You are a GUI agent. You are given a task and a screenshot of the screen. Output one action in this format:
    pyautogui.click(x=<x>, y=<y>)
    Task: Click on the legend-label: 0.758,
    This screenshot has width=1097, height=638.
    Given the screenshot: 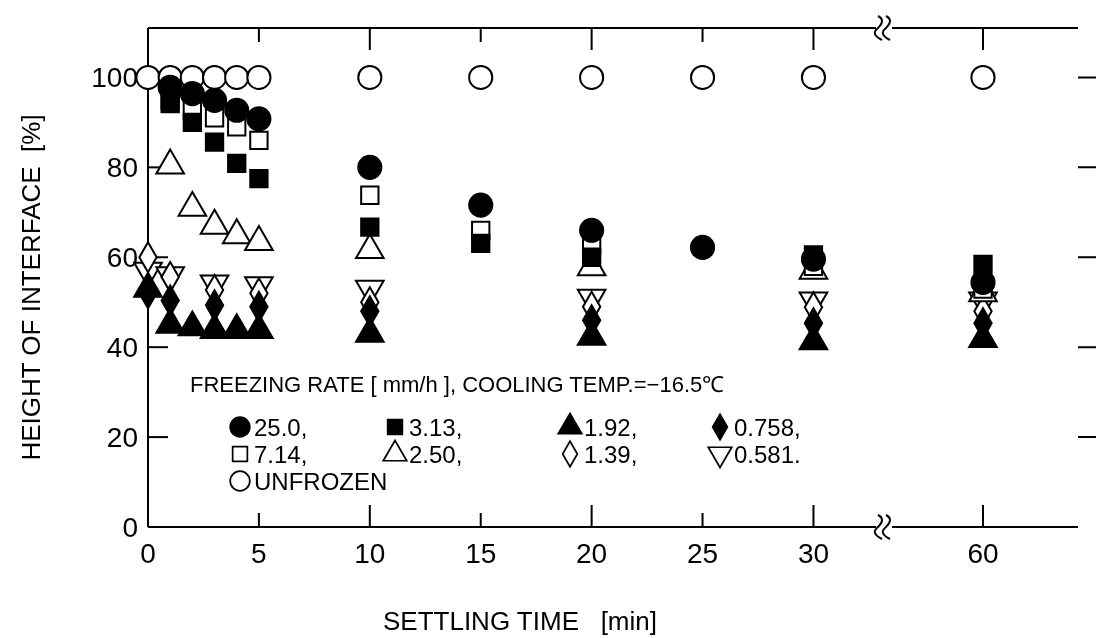 What is the action you would take?
    pyautogui.click(x=767, y=427)
    